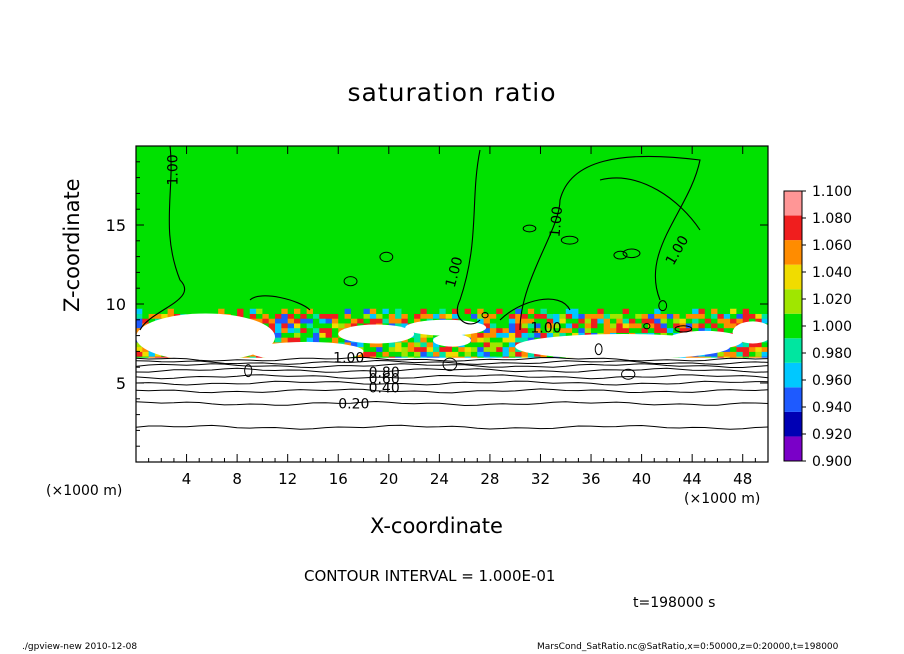 This screenshot has width=904, height=654. I want to click on colorbar-swatch, so click(793, 375).